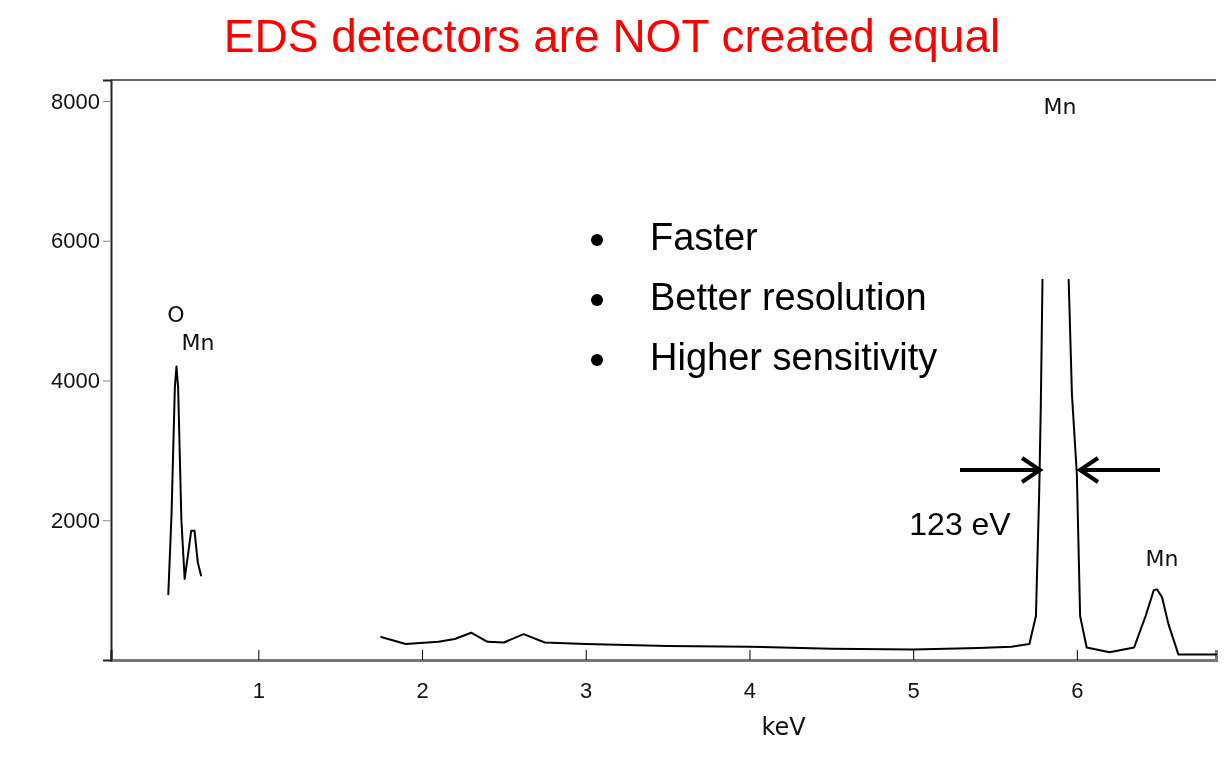 The width and height of the screenshot is (1224, 773). Describe the element at coordinates (913, 690) in the screenshot. I see `x-tick-label: 5` at that location.